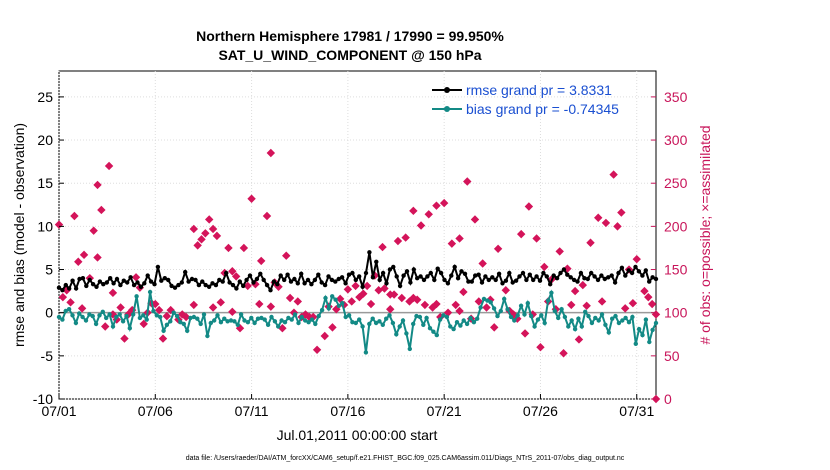 Image resolution: width=830 pixels, height=470 pixels. Describe the element at coordinates (349, 55) in the screenshot. I see `chart-subtitle: SAT_U_WIND_COMPONENT @ 150 hPa` at that location.